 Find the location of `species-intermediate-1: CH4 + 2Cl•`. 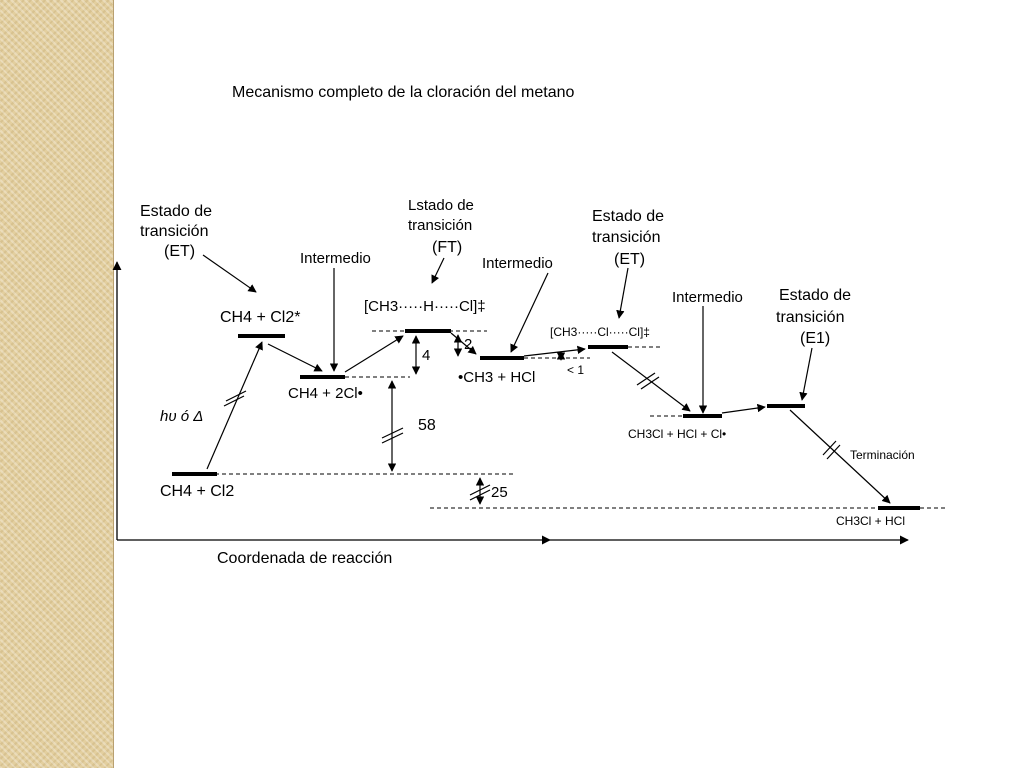

species-intermediate-1: CH4 + 2Cl• is located at coordinates (325, 393).